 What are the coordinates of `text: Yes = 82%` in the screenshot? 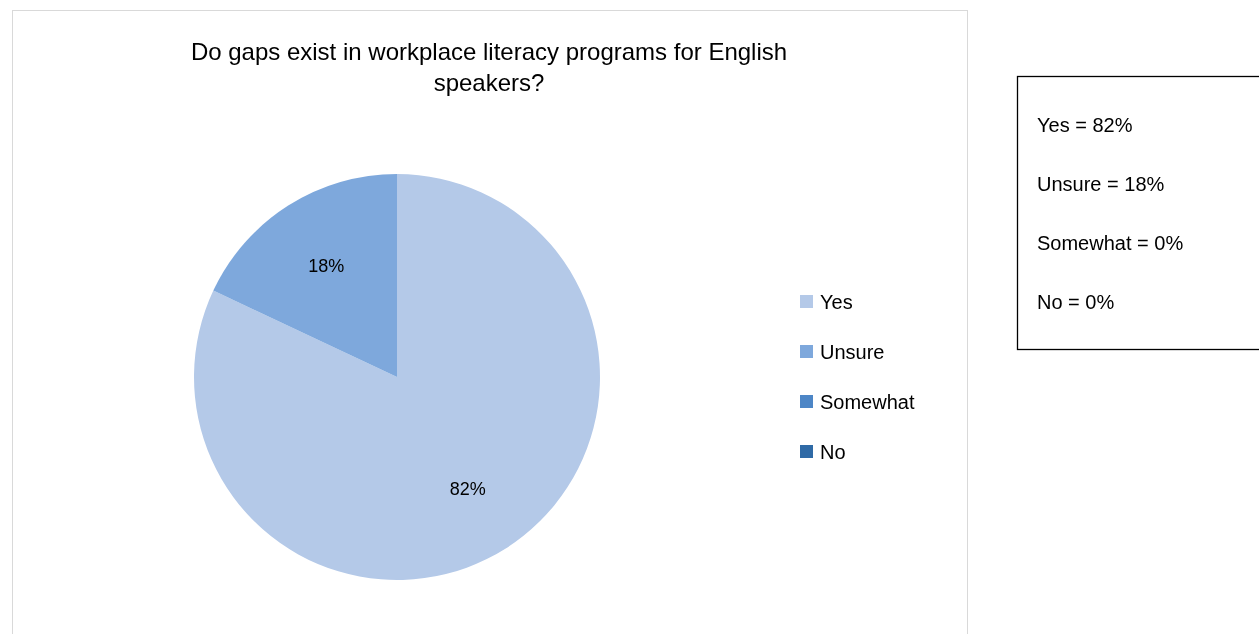 It's located at (1085, 125).